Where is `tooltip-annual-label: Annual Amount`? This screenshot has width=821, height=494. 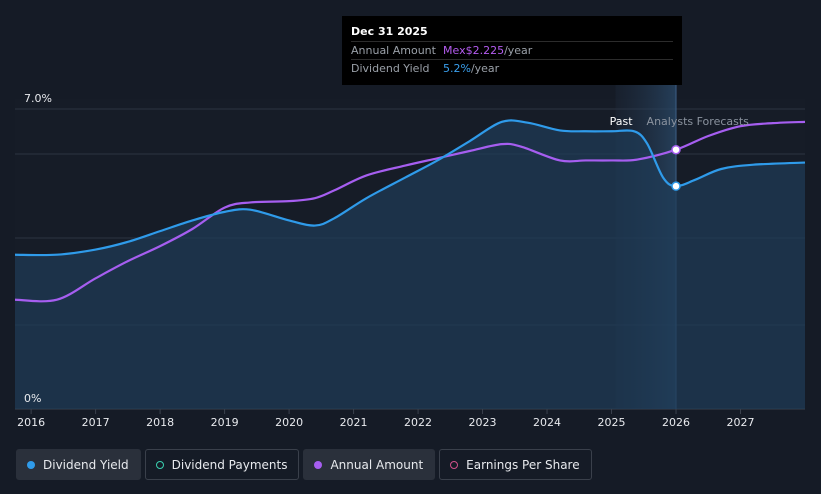 tooltip-annual-label: Annual Amount is located at coordinates (393, 50).